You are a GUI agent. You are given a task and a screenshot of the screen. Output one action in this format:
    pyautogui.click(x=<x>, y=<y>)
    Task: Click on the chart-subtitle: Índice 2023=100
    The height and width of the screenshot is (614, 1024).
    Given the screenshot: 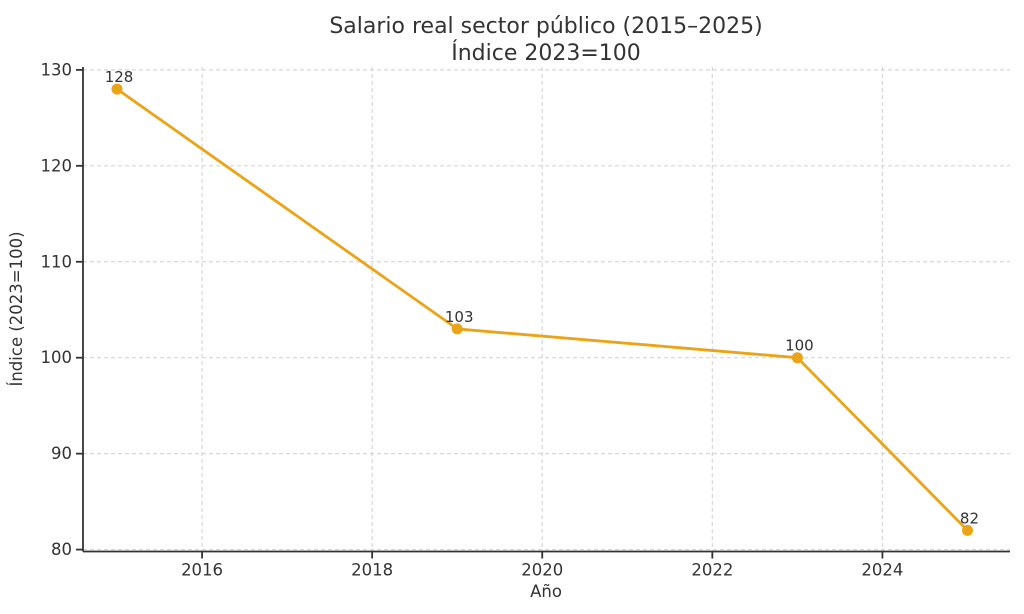 What is the action you would take?
    pyautogui.click(x=546, y=53)
    